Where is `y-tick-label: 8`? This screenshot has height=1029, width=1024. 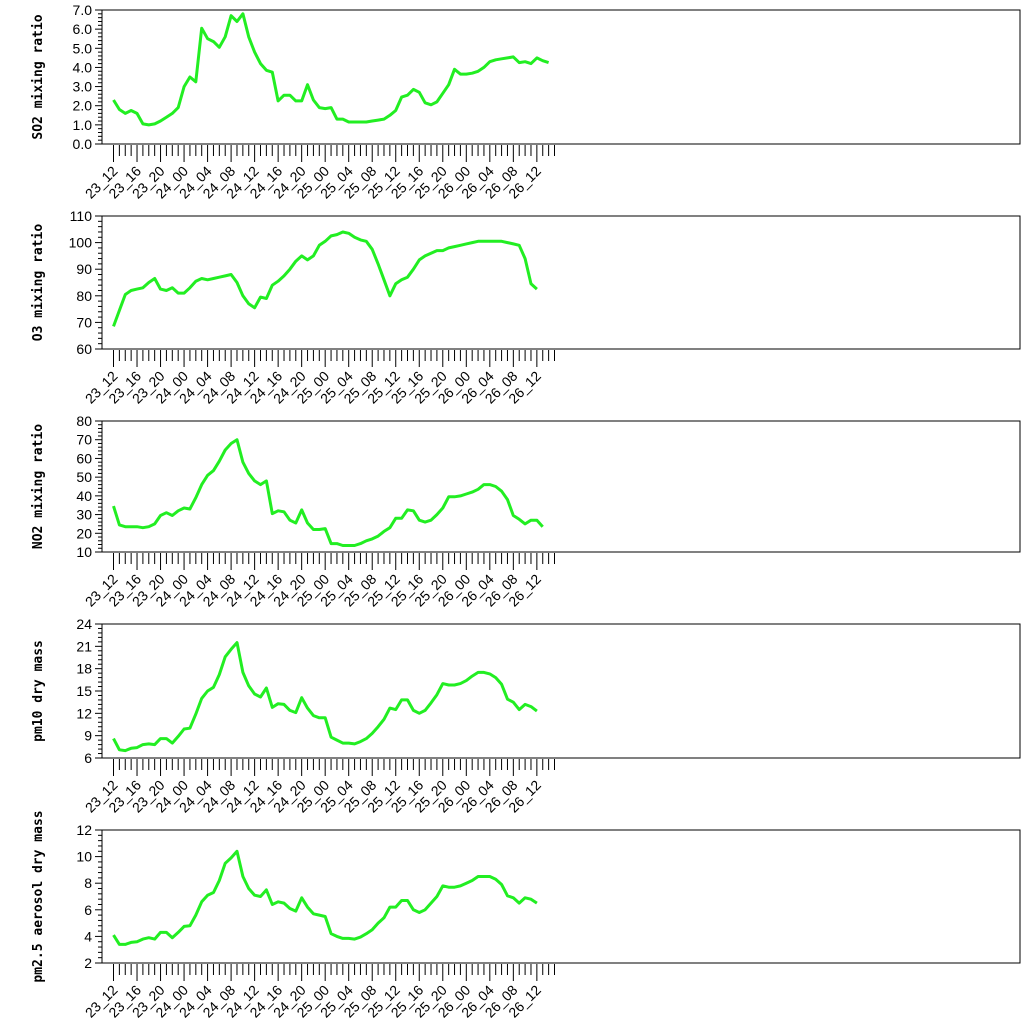 y-tick-label: 8 is located at coordinates (88, 883).